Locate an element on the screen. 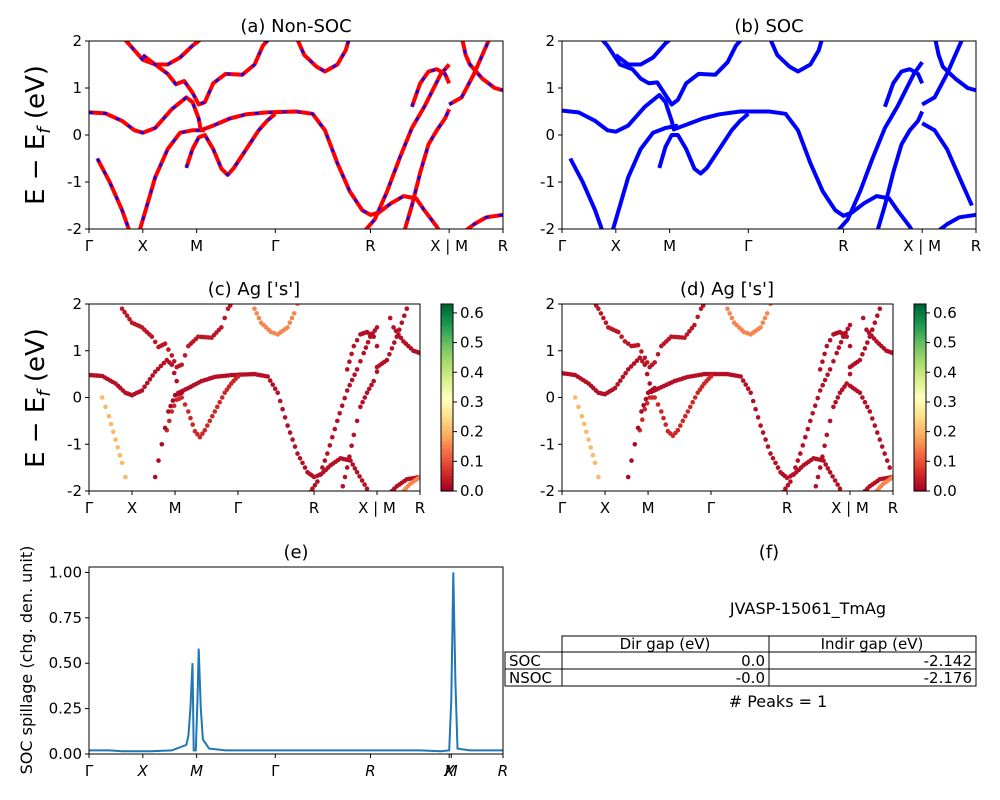  colorbar-tick-label: 0.2 is located at coordinates (945, 432).